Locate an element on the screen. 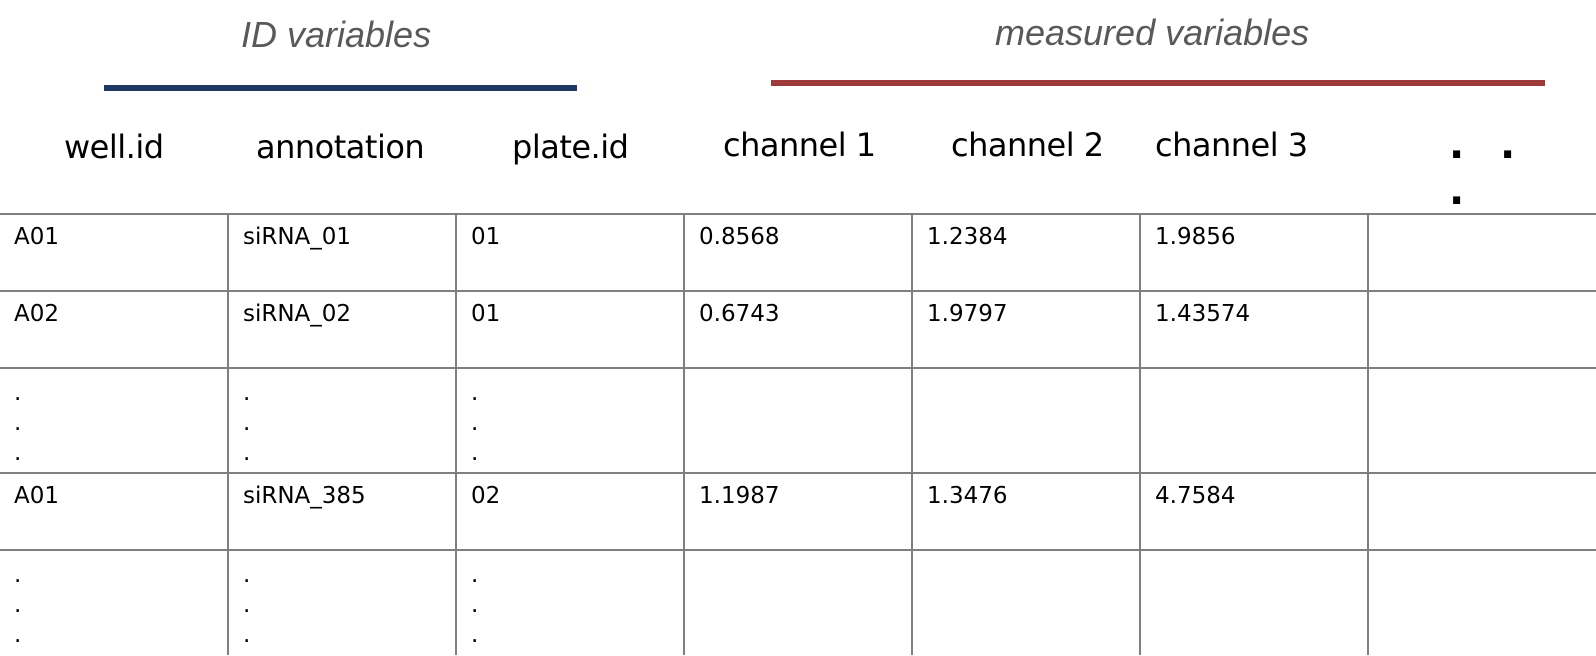  cell-channel-1: 0.8568 is located at coordinates (798, 252).